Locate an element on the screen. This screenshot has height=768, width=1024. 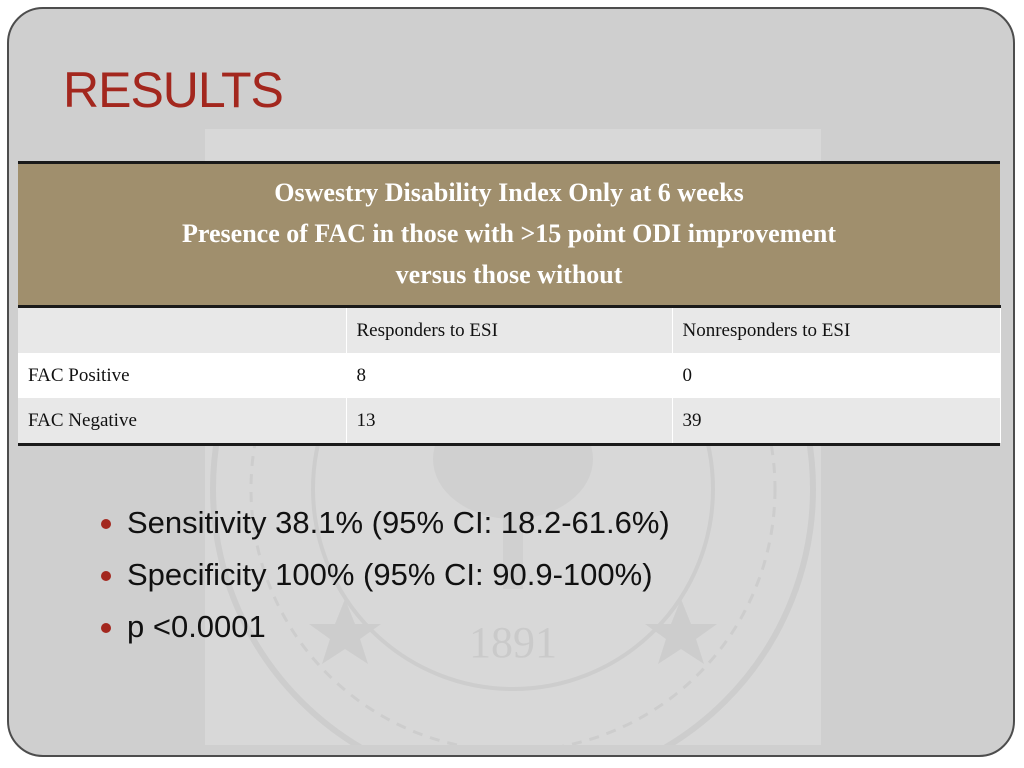
table-cell: 8 is located at coordinates (509, 375).